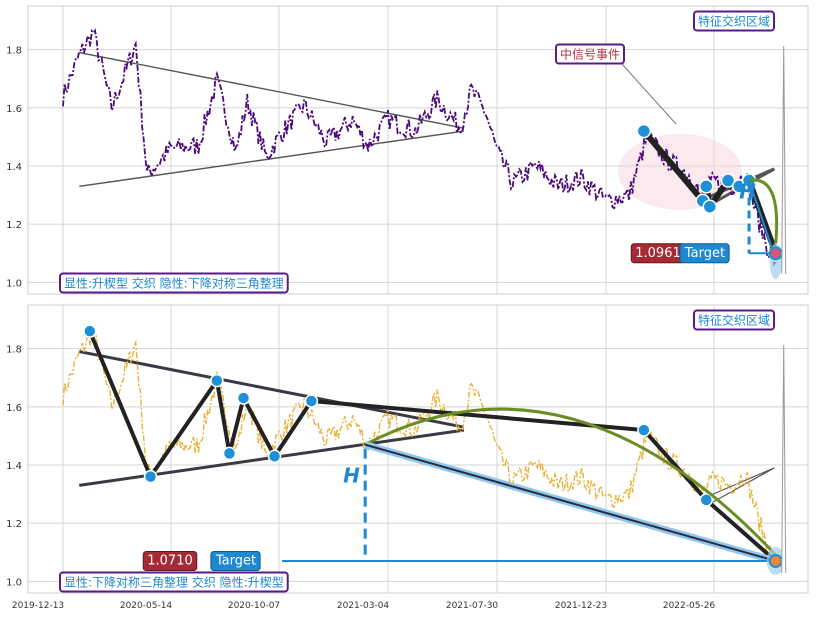 Image resolution: width=816 pixels, height=617 pixels. Describe the element at coordinates (649, 94) in the screenshot. I see `callout-arrow` at that location.